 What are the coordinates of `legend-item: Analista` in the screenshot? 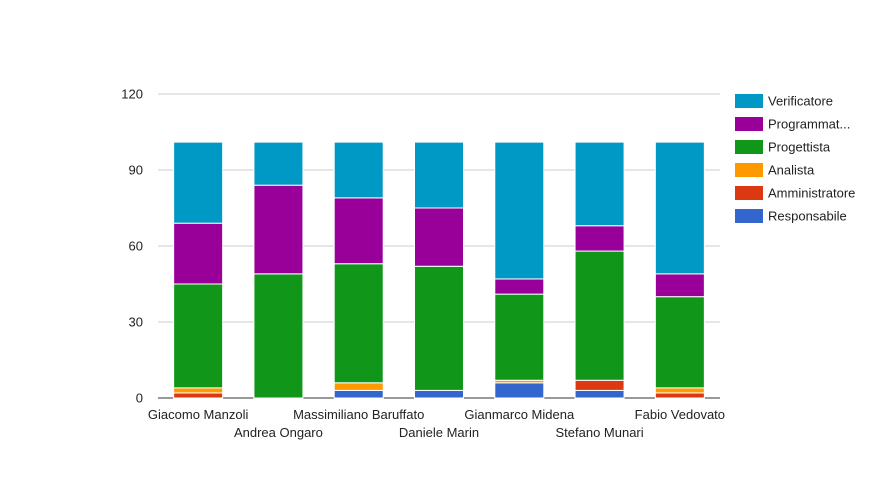 It's located at (775, 170).